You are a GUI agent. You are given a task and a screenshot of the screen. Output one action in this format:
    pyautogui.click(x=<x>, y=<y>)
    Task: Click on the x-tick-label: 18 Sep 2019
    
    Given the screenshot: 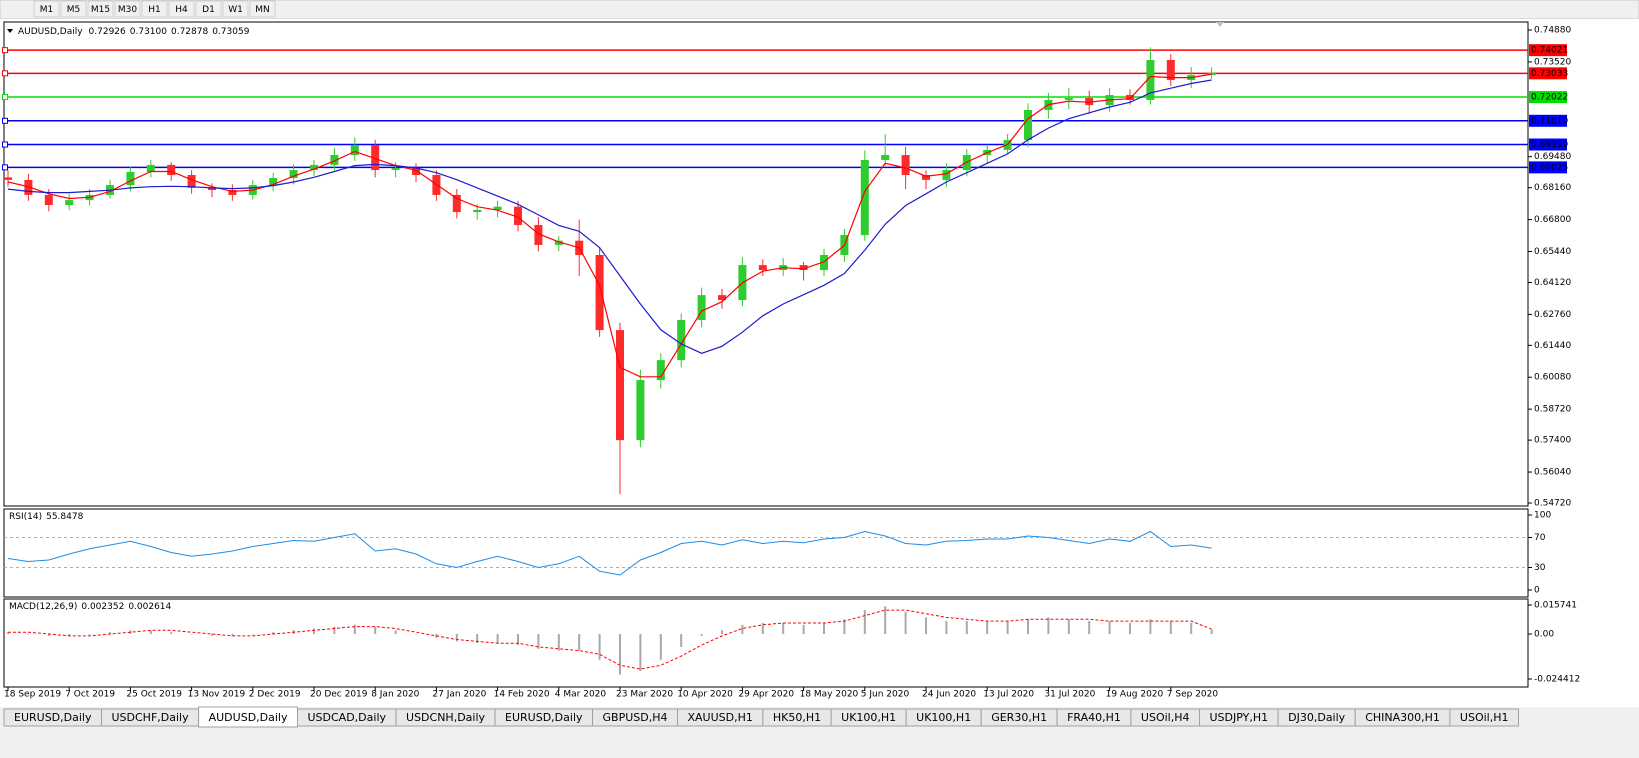 What is the action you would take?
    pyautogui.click(x=32, y=695)
    